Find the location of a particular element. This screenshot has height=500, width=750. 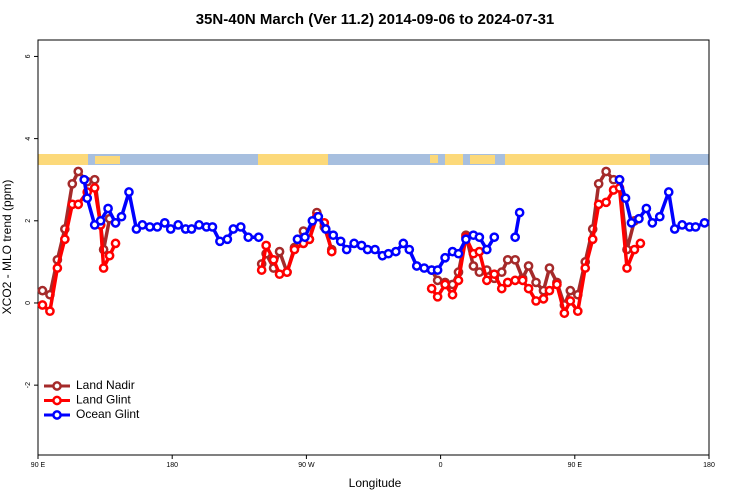

legend-label: Ocean Glint is located at coordinates (108, 414).